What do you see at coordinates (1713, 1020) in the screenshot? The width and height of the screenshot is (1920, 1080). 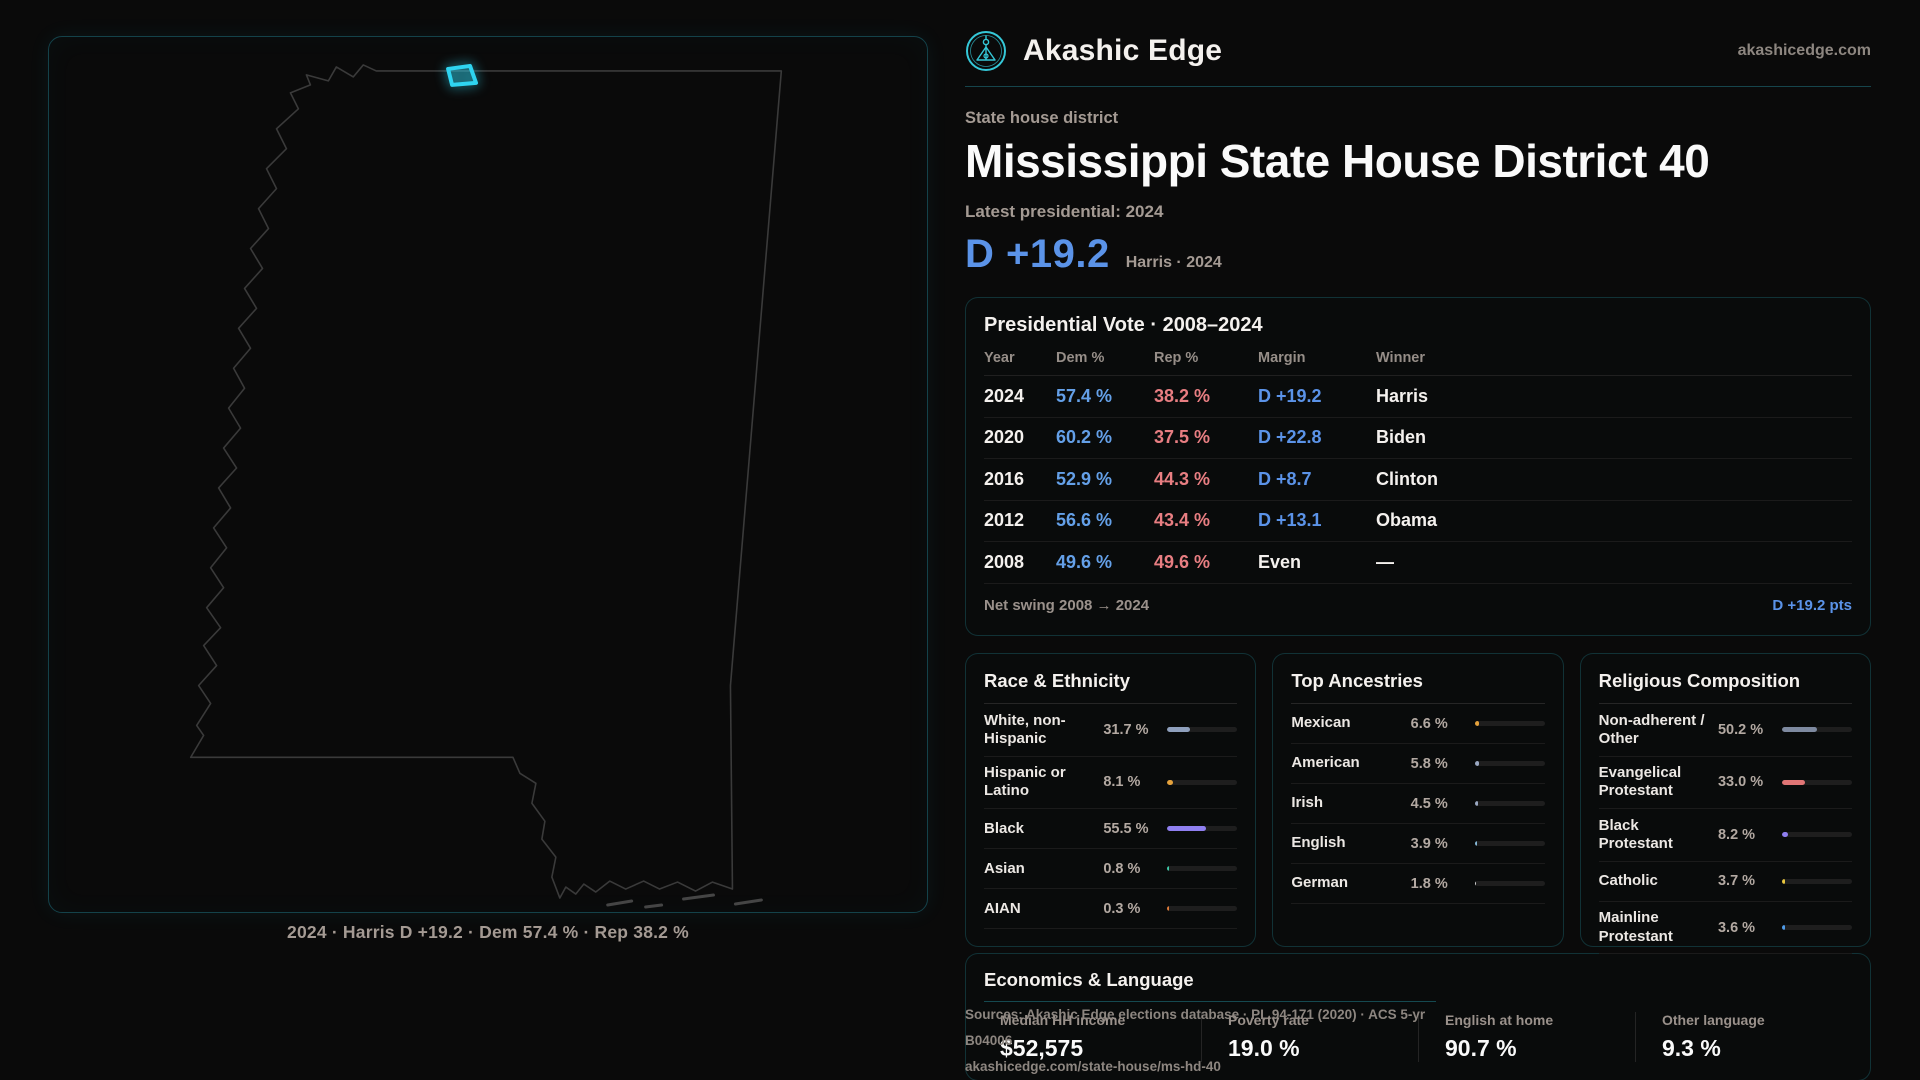 I see `stat-label: Other language` at bounding box center [1713, 1020].